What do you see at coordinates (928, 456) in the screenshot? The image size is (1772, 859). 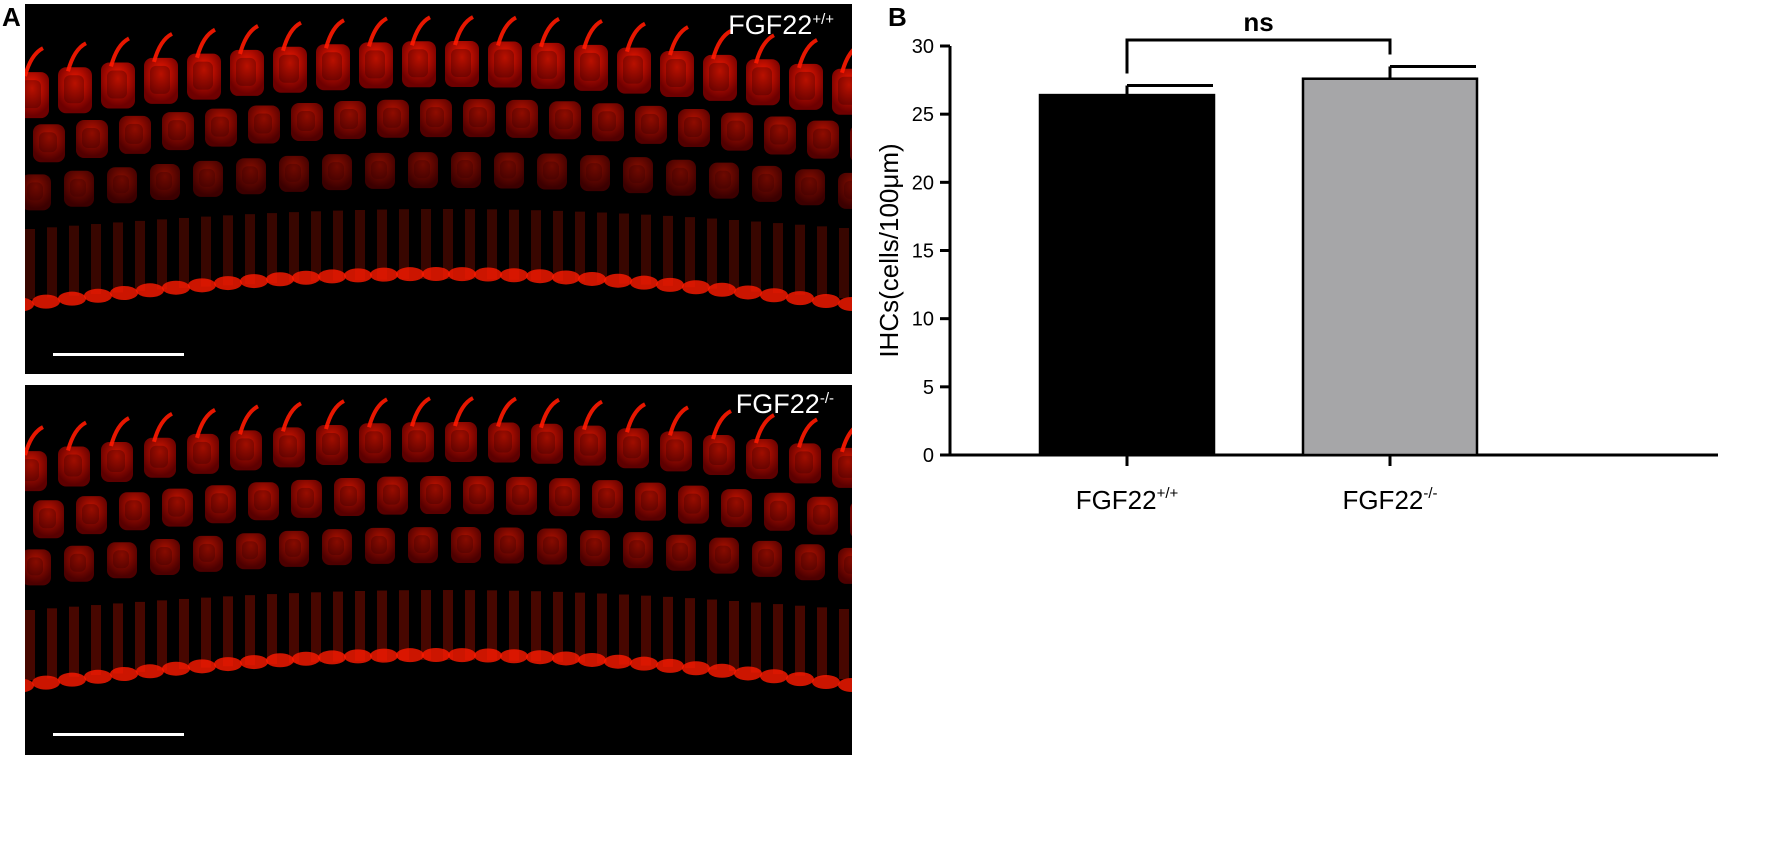 I see `y-tick-label: 0` at bounding box center [928, 456].